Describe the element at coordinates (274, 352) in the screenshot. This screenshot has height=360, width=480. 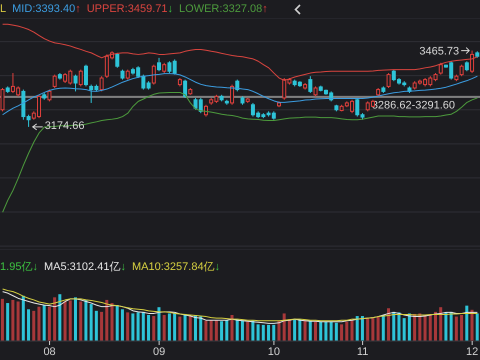
I see `x-tick-label: 10` at that location.